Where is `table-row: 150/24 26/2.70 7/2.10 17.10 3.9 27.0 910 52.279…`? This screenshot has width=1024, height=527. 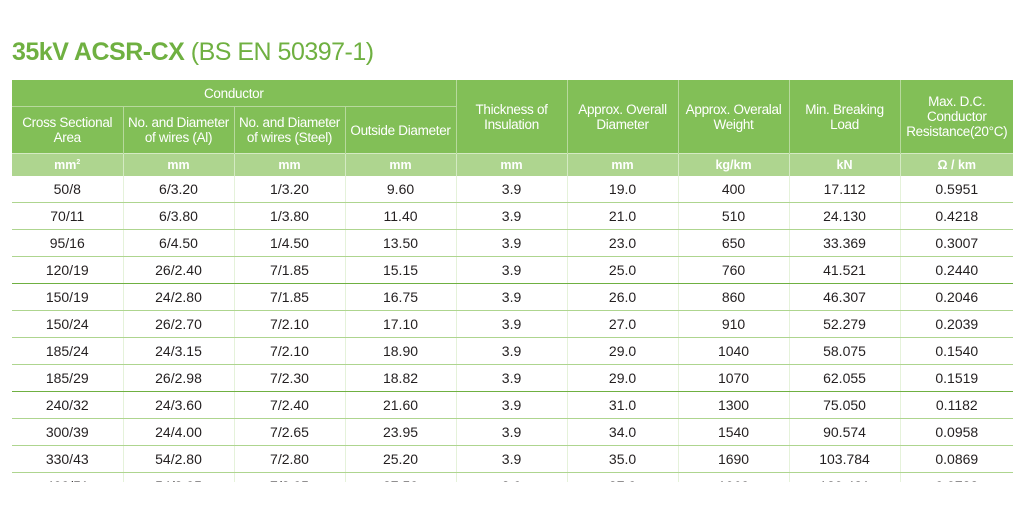
table-row: 150/24 26/2.70 7/2.10 17.10 3.9 27.0 910 52.279… is located at coordinates (512, 324).